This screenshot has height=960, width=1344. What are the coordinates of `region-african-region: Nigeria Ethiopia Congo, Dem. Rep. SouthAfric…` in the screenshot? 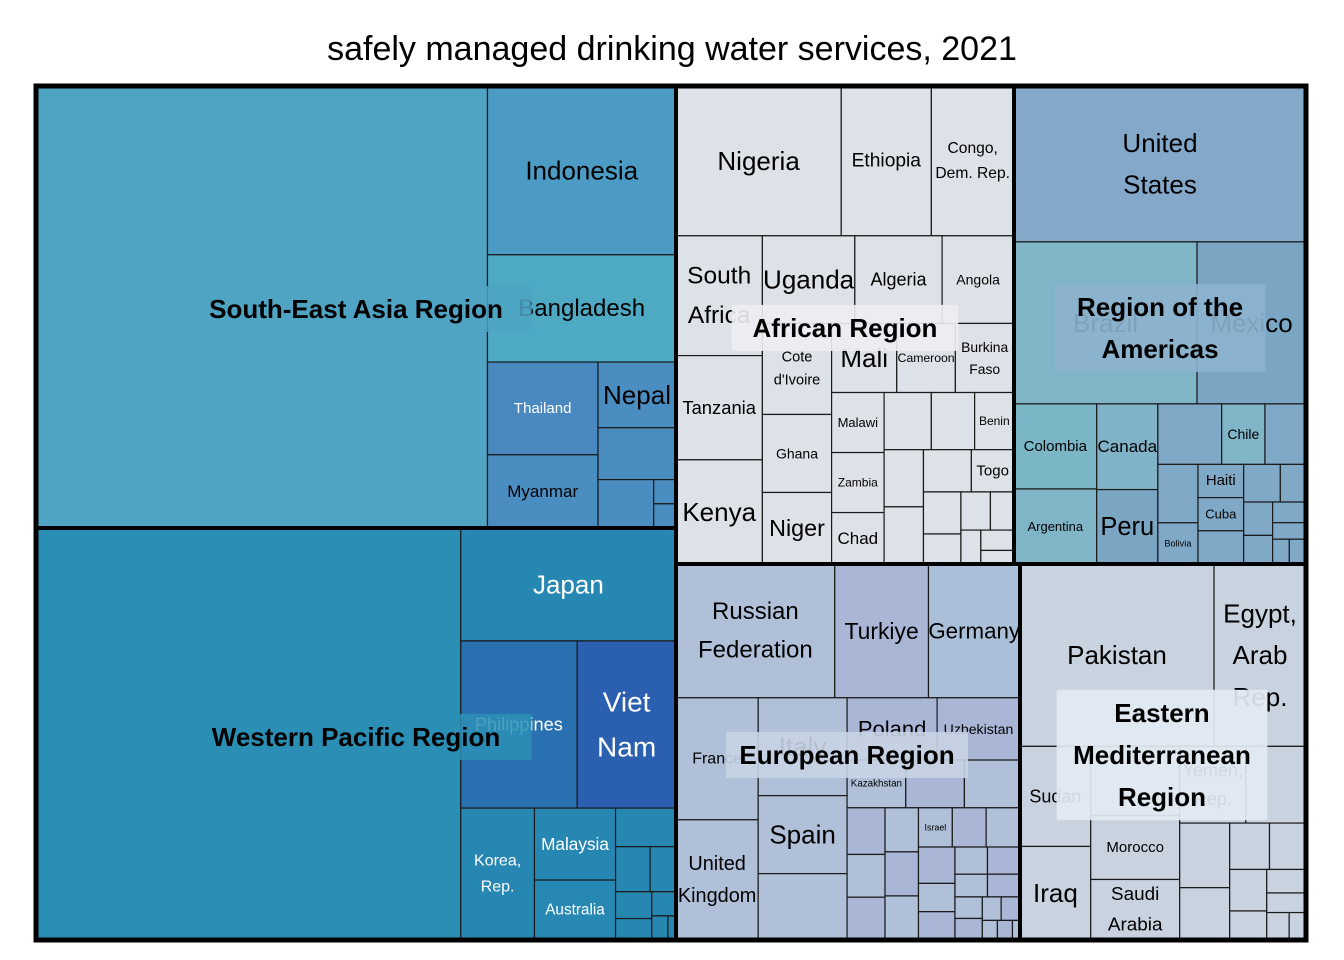 It's located at (845, 325).